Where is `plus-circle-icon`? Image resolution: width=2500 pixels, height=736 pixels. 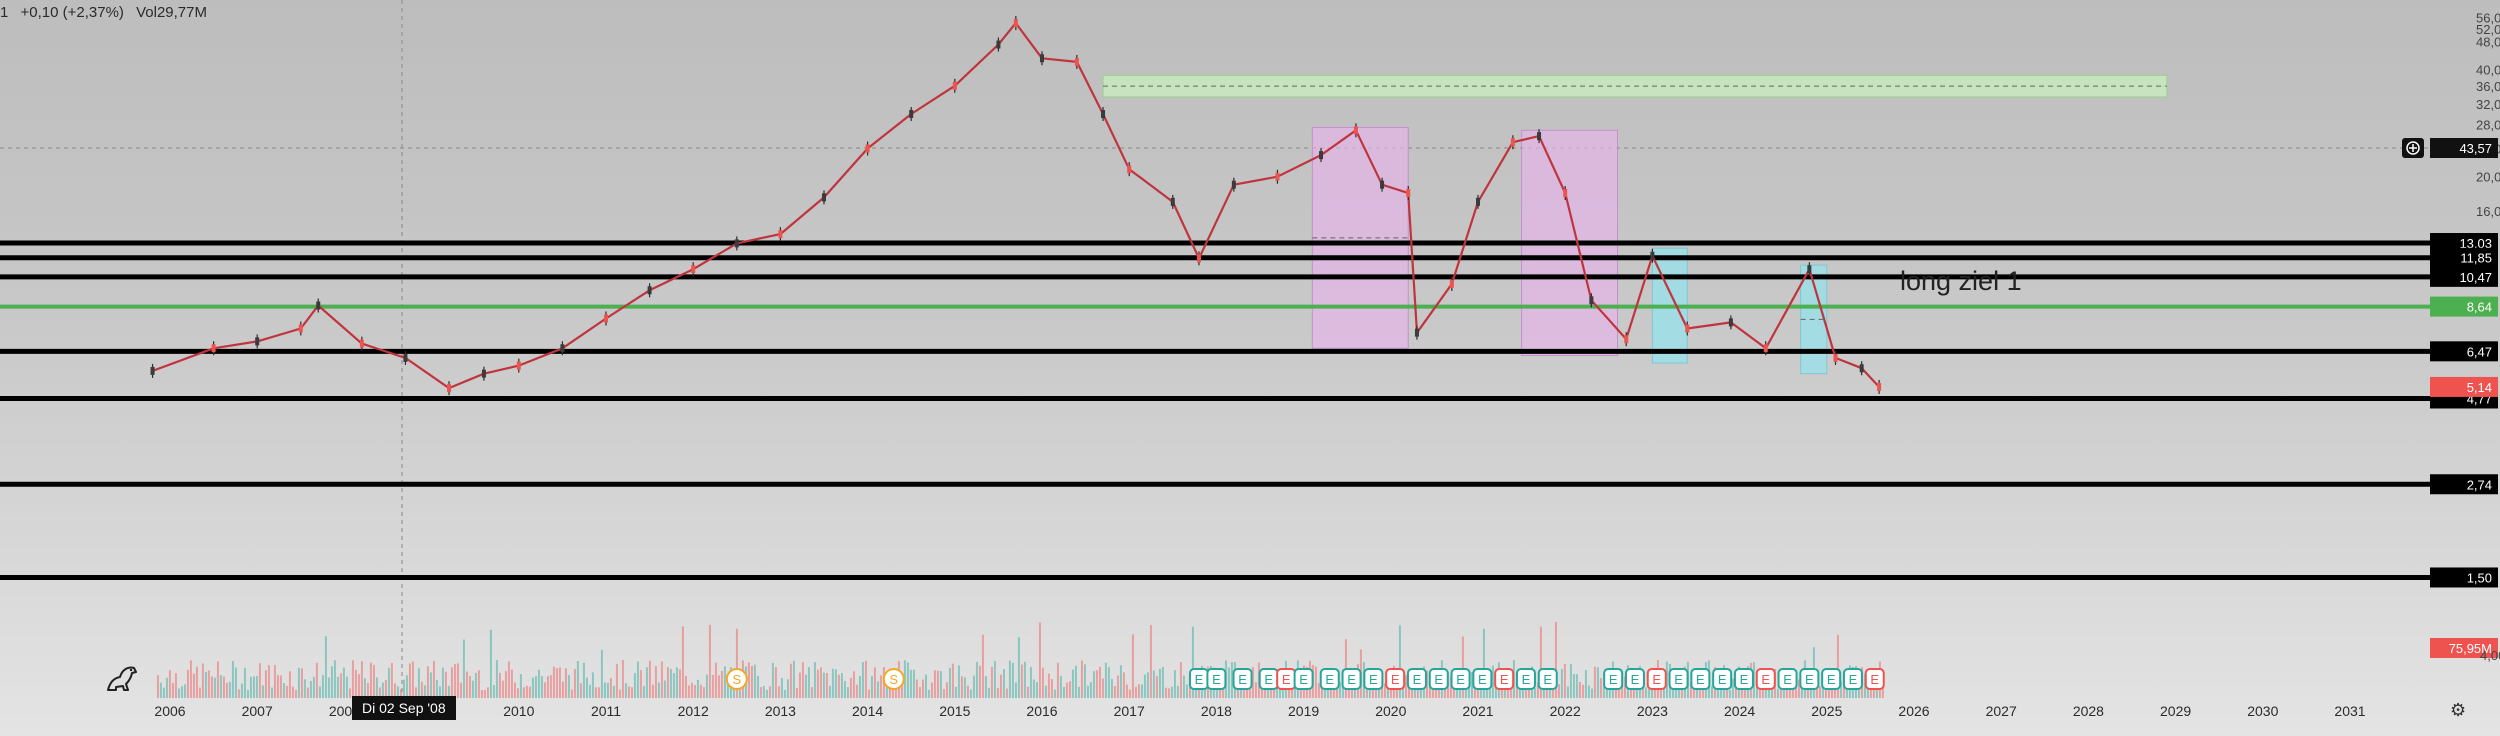
plus-circle-icon is located at coordinates (2413, 148).